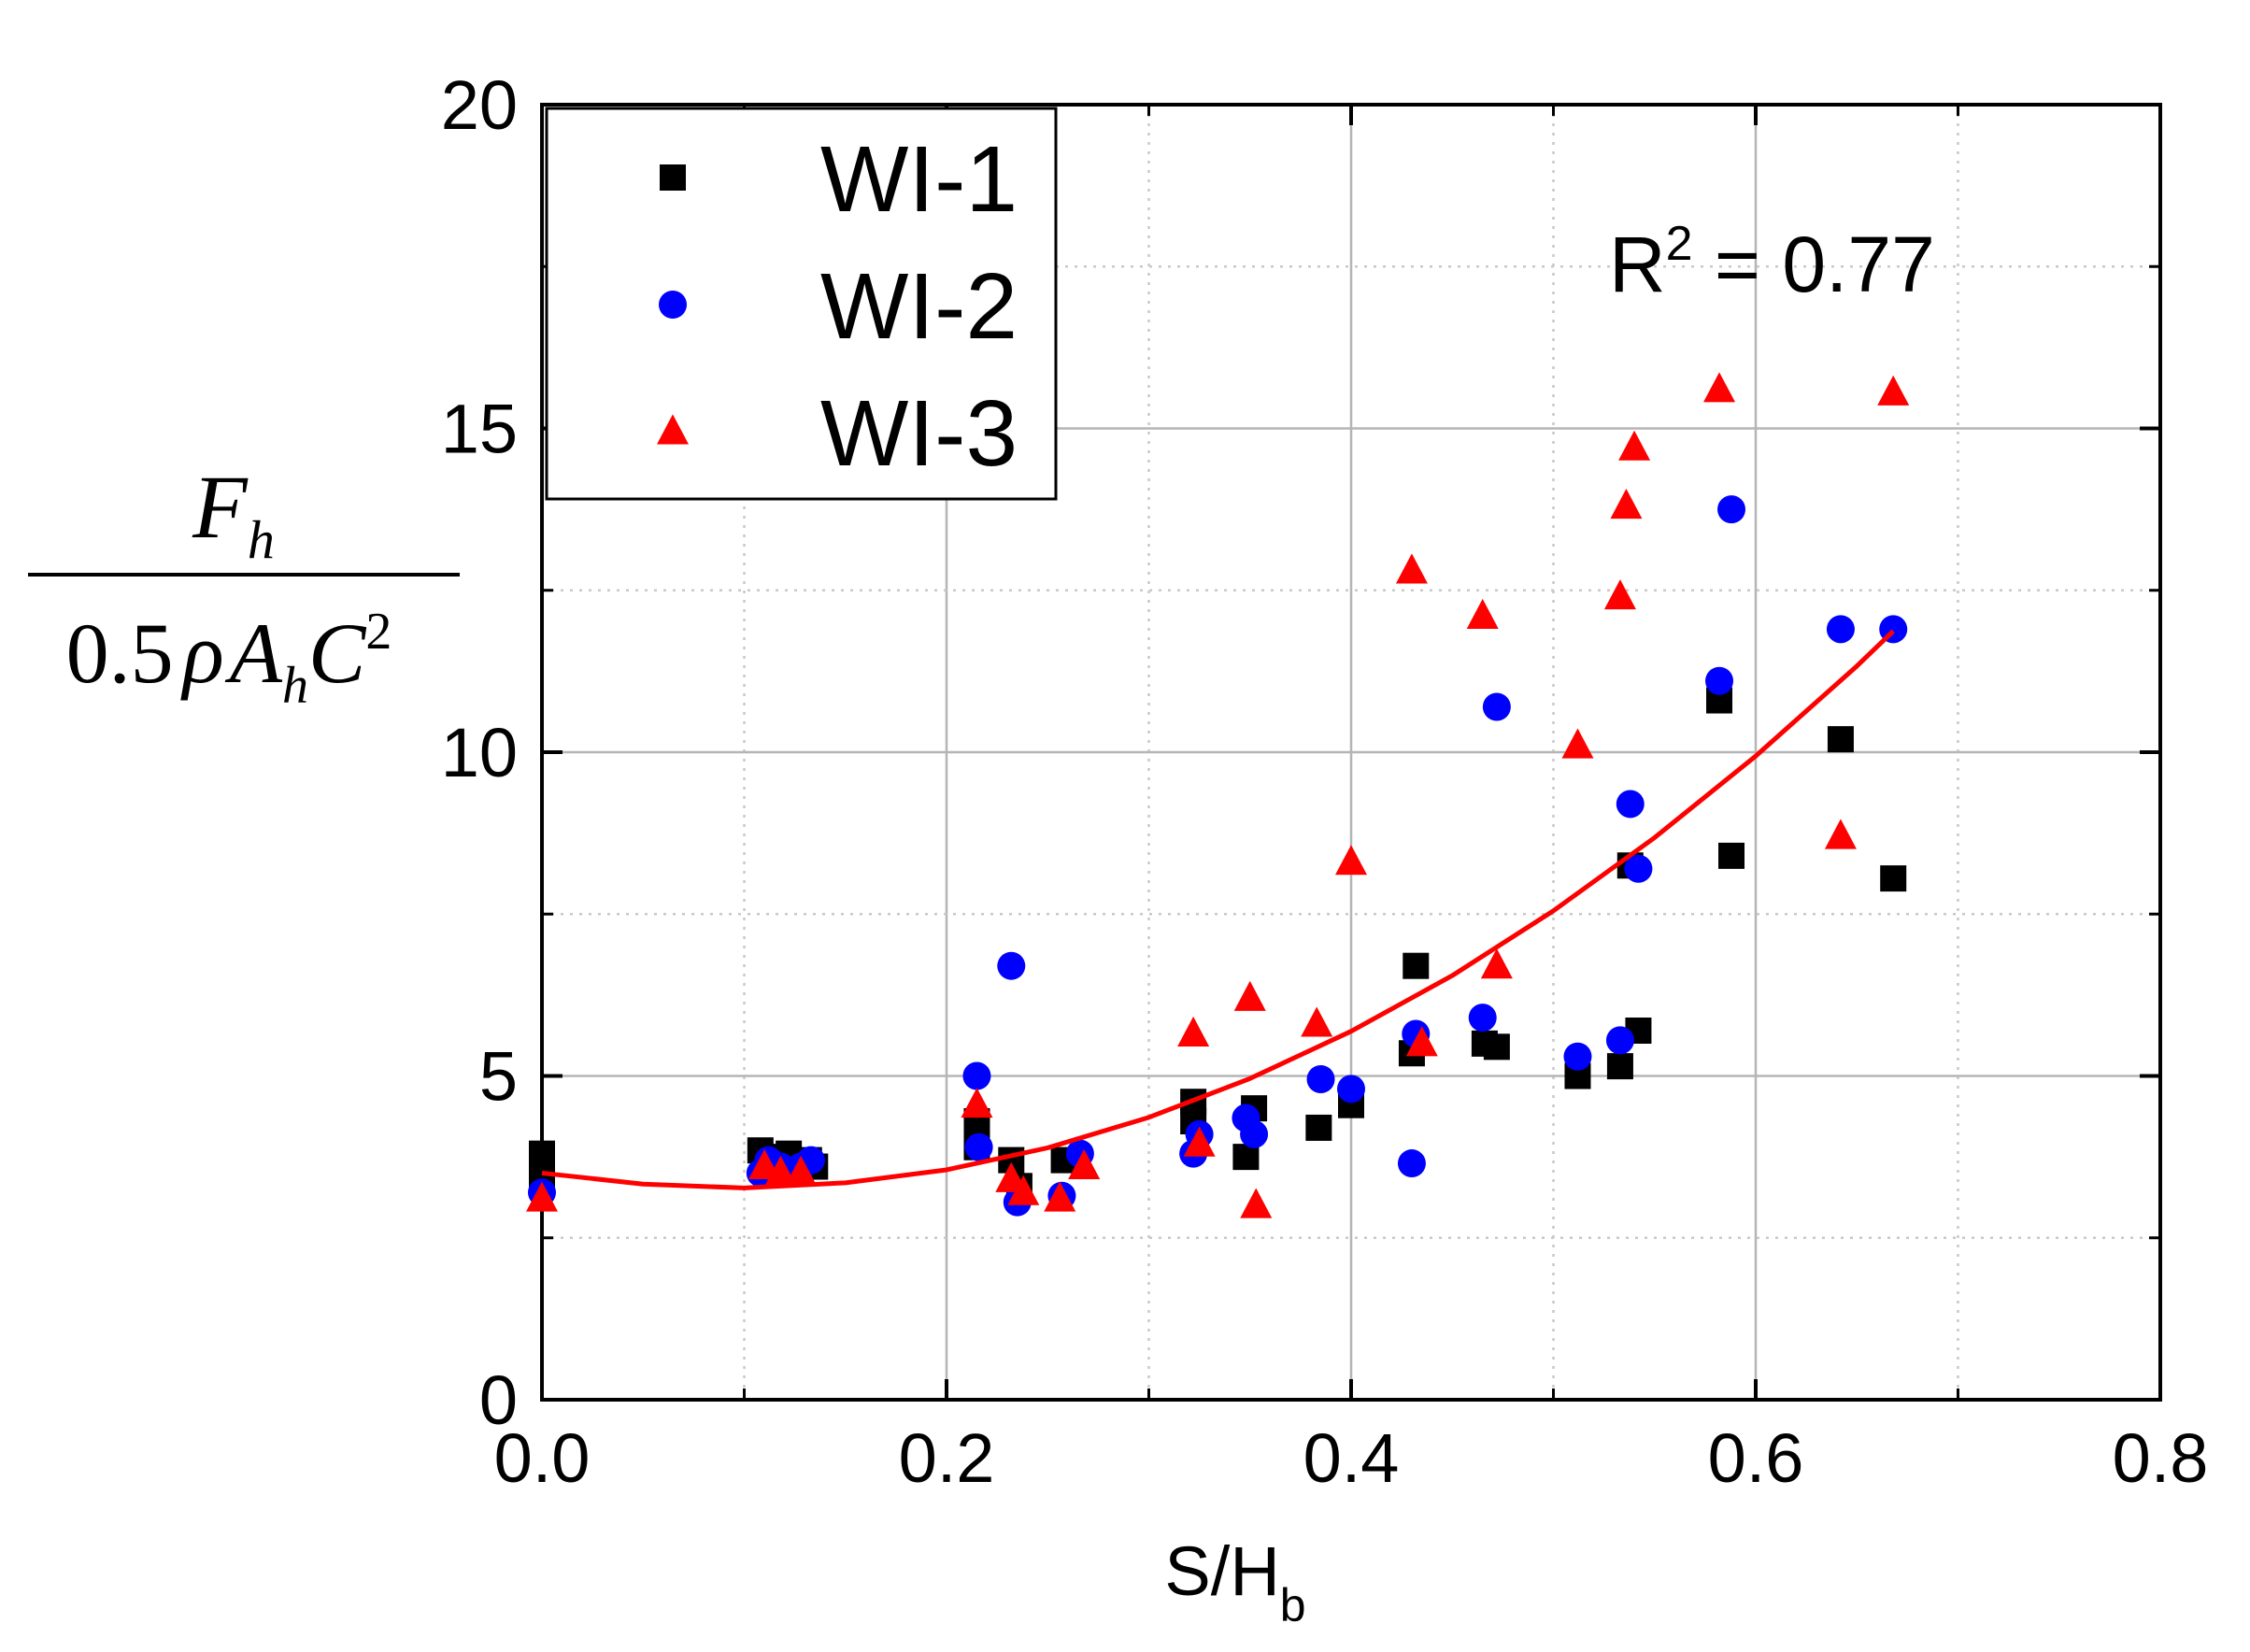 This screenshot has height=1652, width=2250. Describe the element at coordinates (261, 539) in the screenshot. I see `y-numerator-subscript: h` at that location.